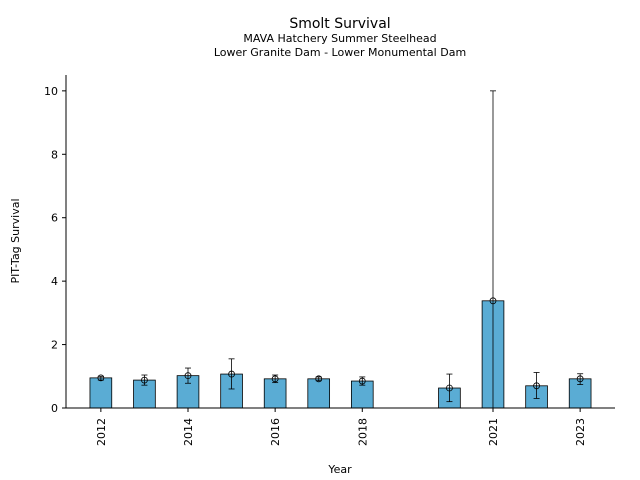  I want to click on bar-2017, so click(319, 393).